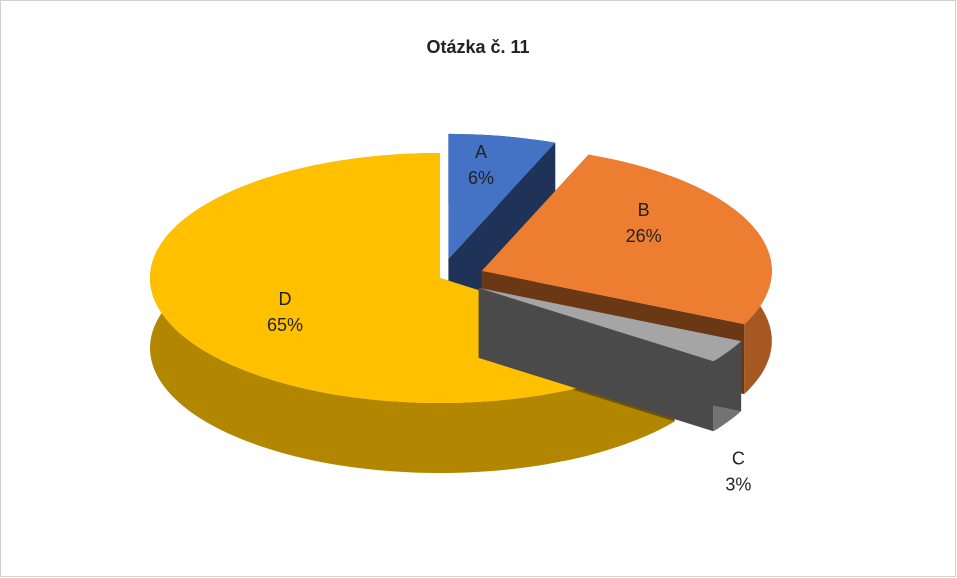  I want to click on data-label-value: 6%, so click(481, 178).